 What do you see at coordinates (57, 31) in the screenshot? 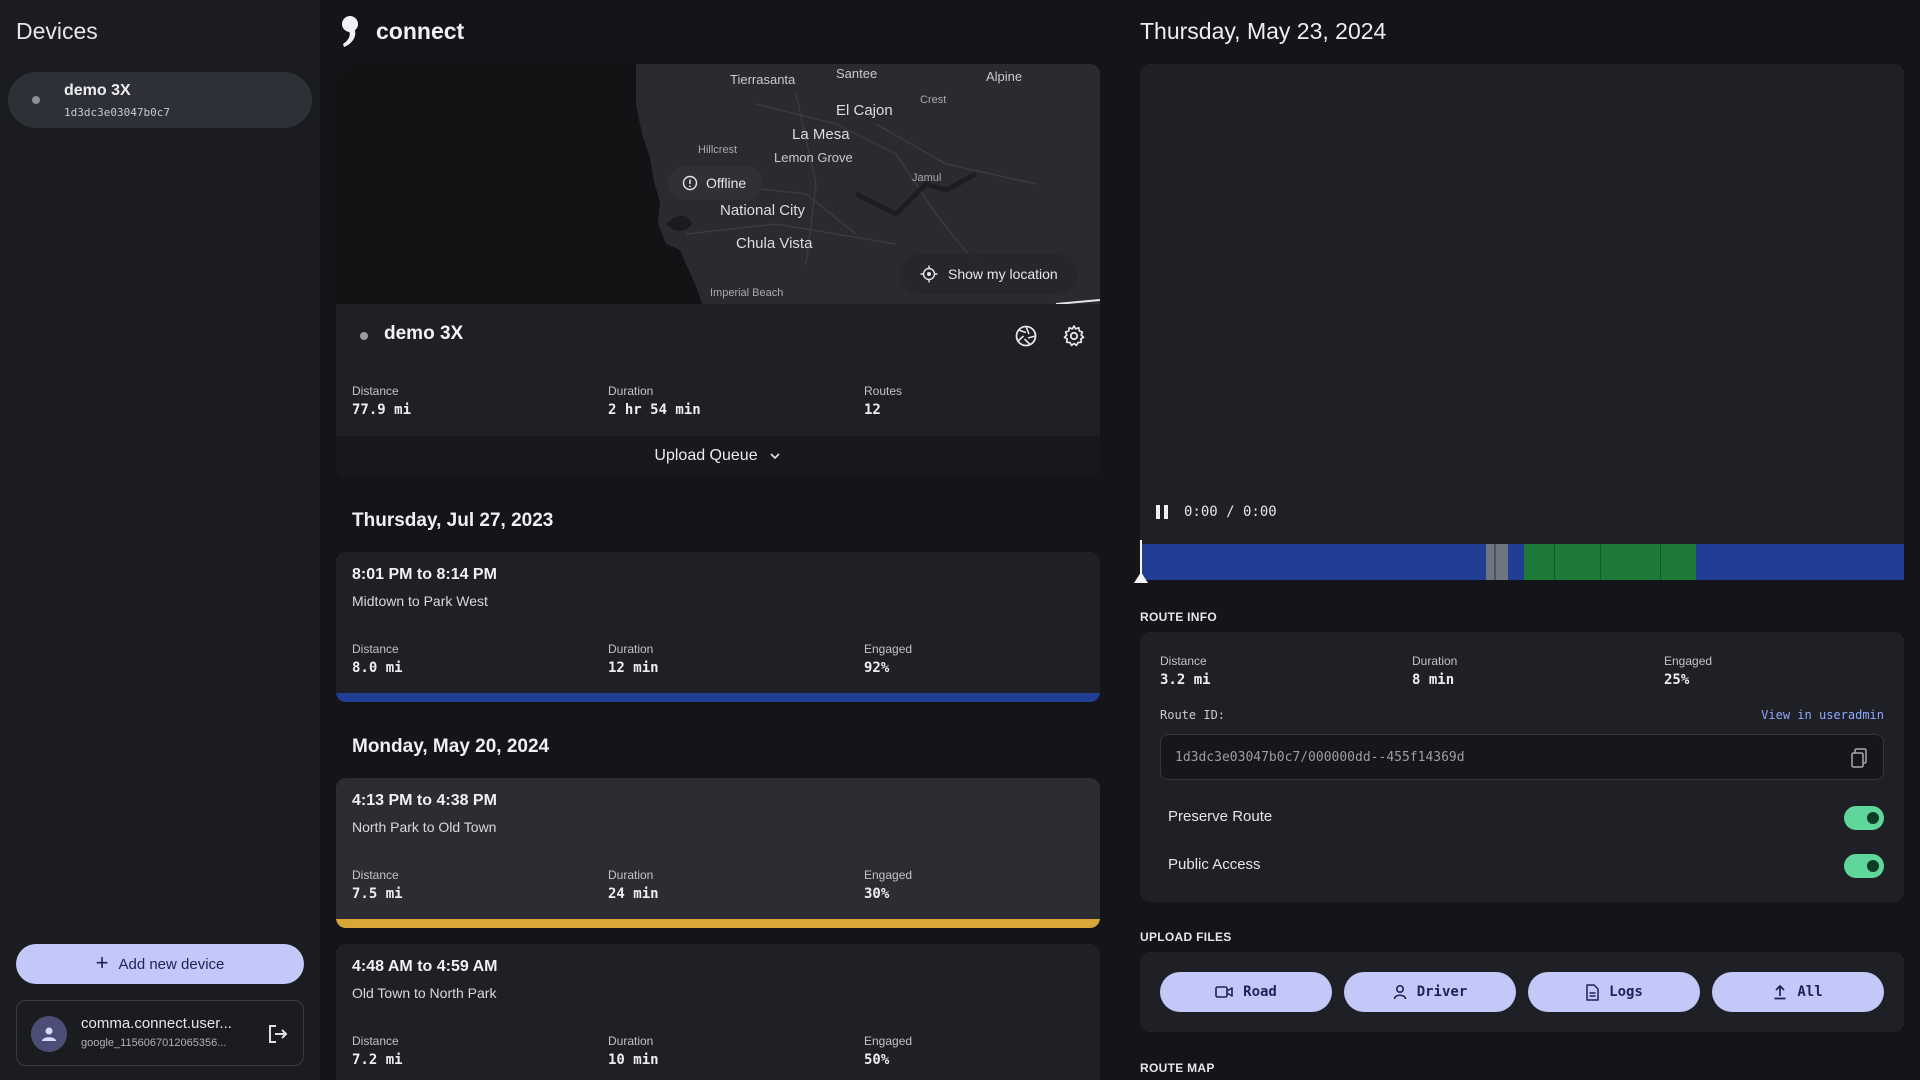
I see `sidebar-title: Devices` at bounding box center [57, 31].